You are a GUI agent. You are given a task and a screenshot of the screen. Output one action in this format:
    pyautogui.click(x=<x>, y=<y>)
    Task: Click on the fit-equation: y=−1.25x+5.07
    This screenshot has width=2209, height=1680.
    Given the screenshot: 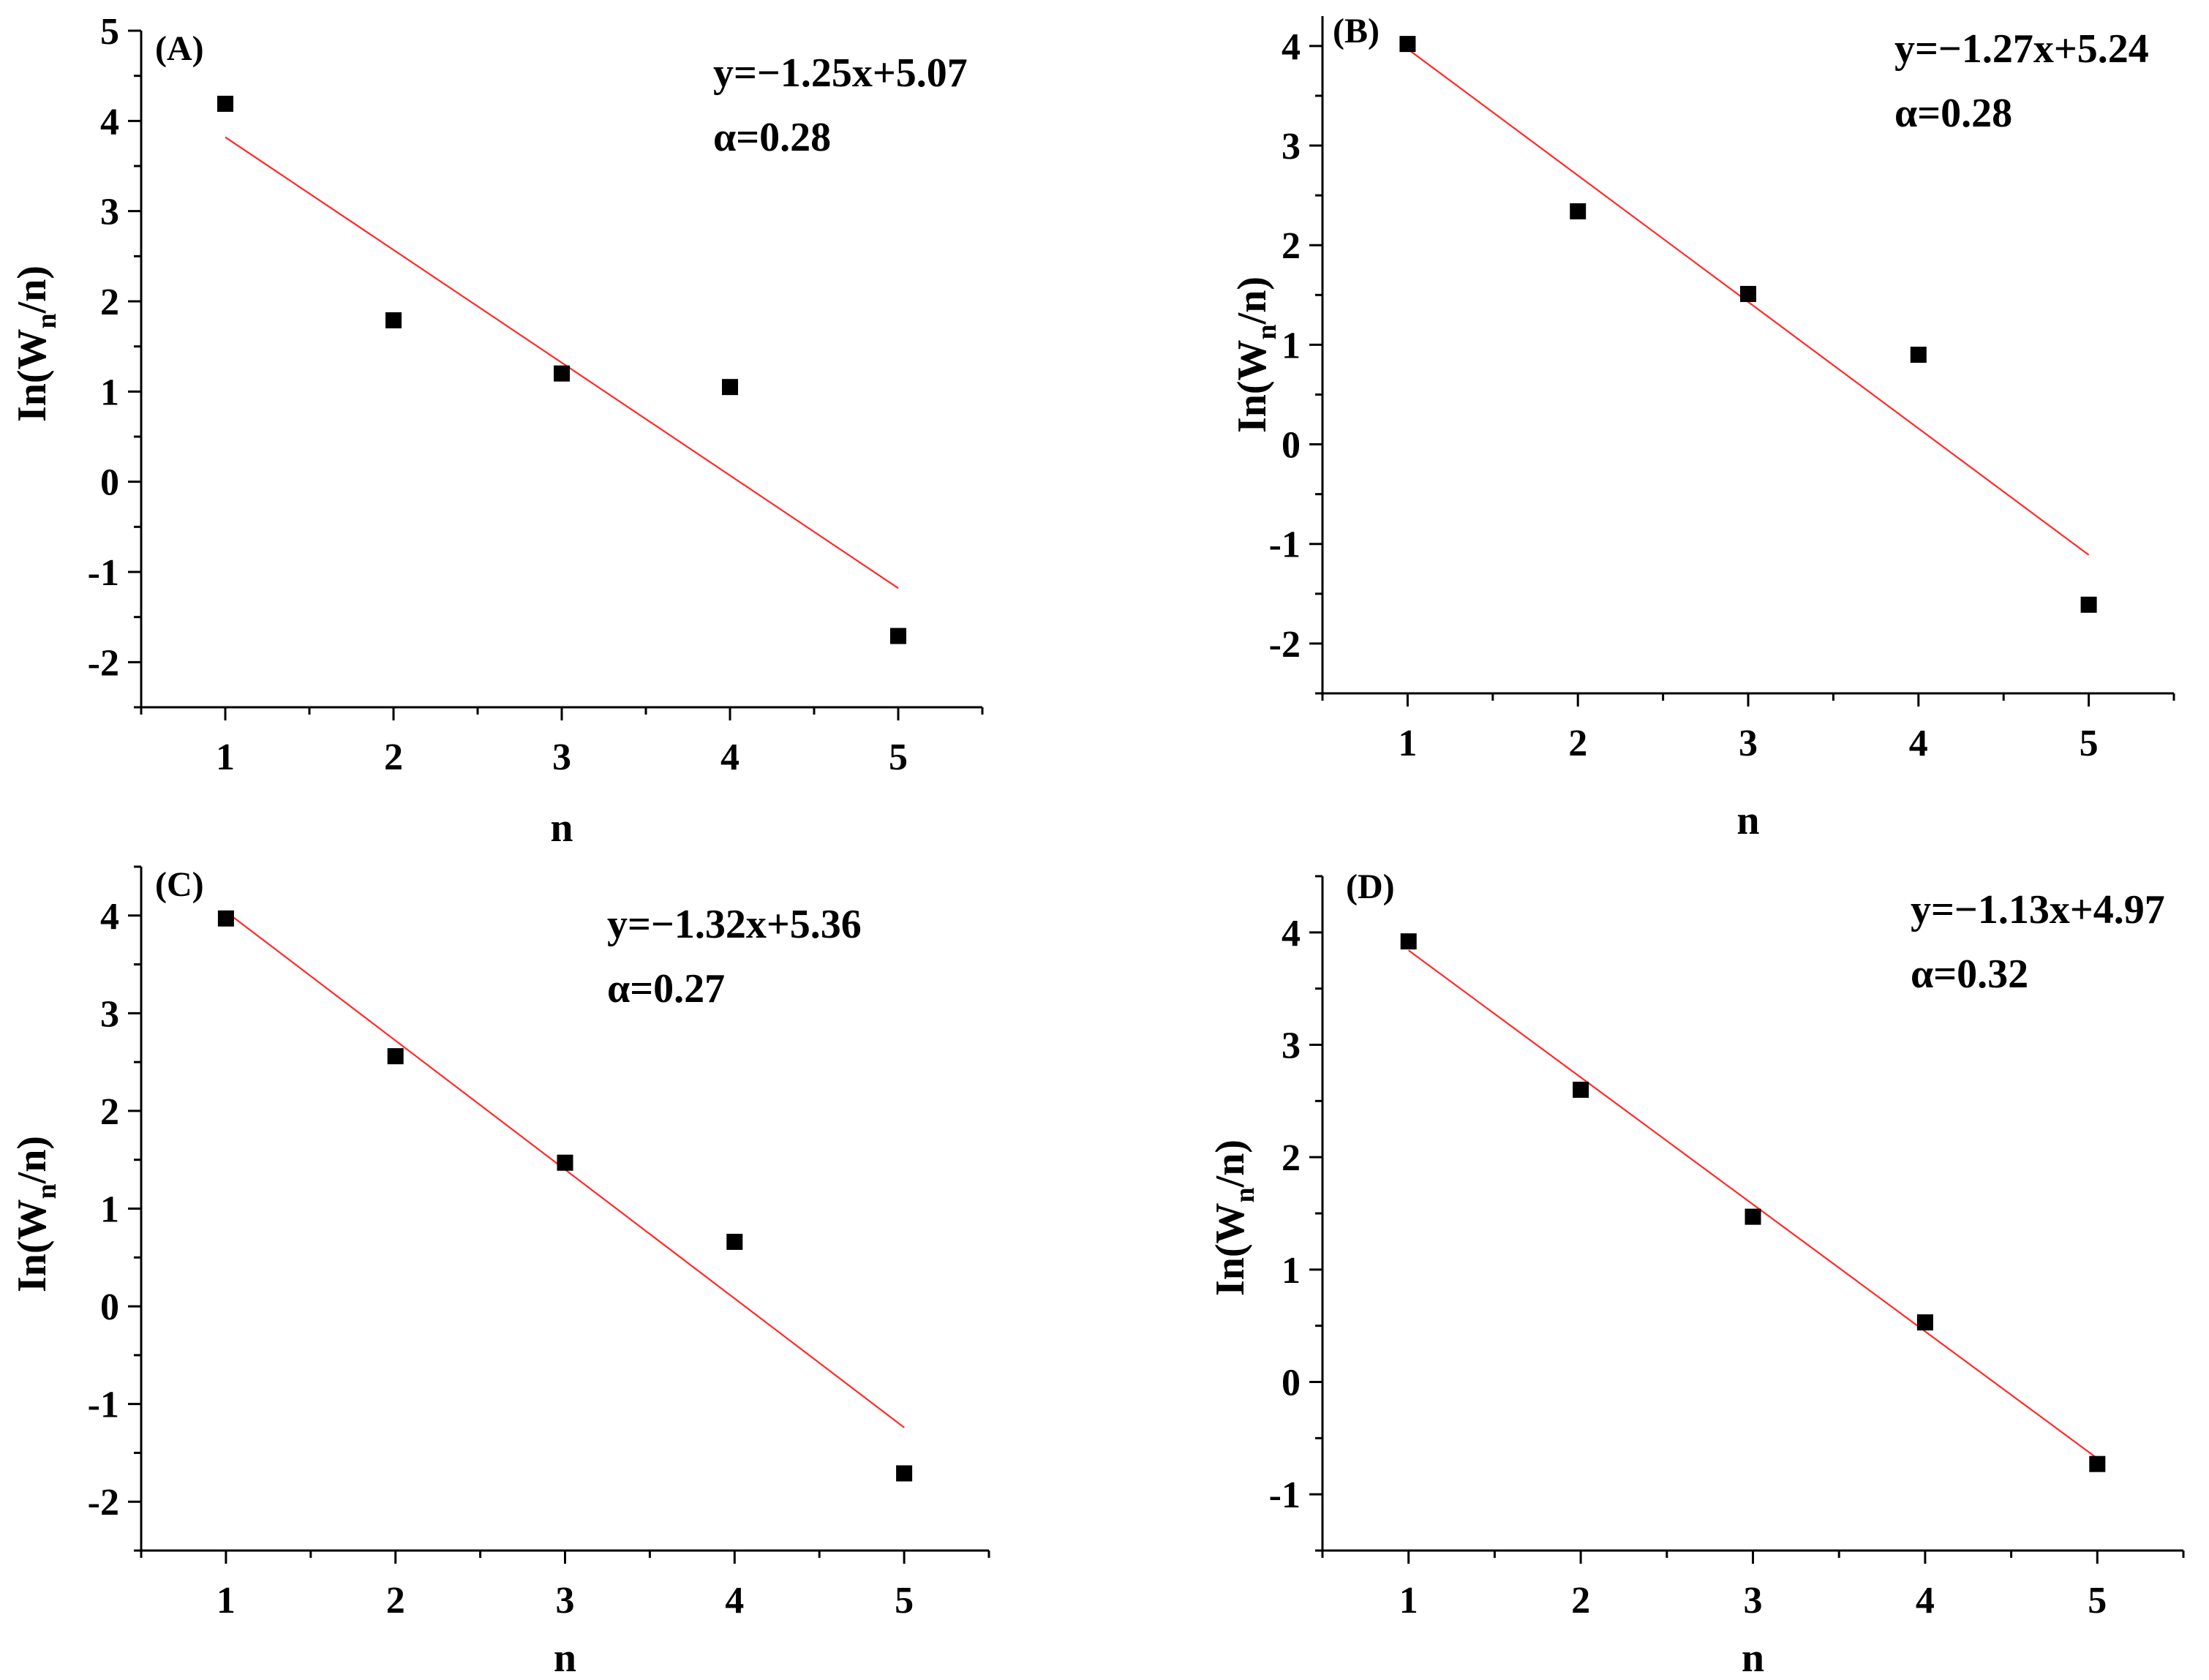 What is the action you would take?
    pyautogui.click(x=840, y=73)
    